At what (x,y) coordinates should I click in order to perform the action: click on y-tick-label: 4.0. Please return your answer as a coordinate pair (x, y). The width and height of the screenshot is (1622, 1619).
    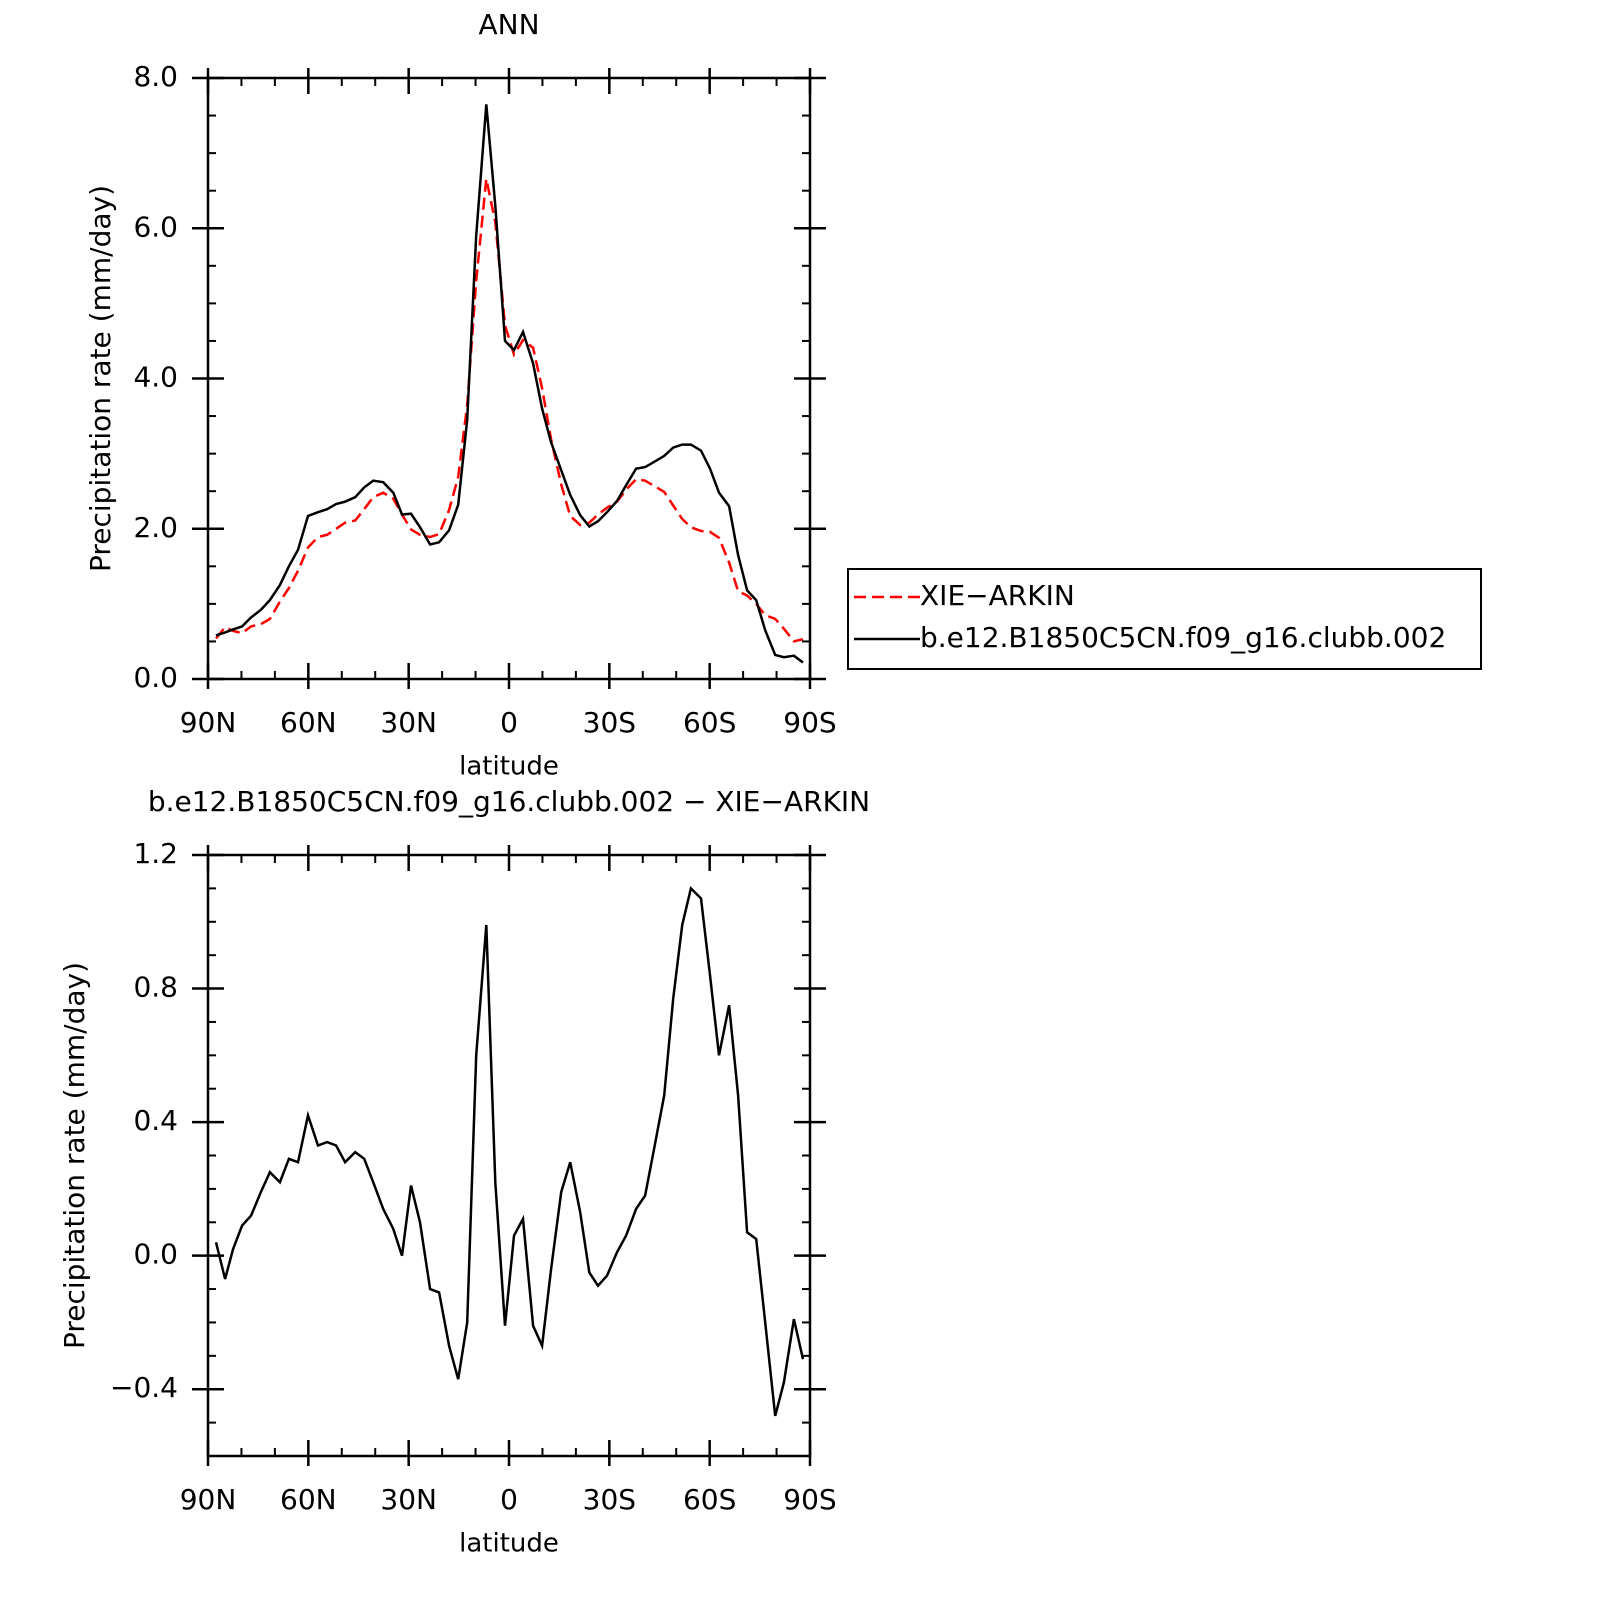
    Looking at the image, I should click on (155, 377).